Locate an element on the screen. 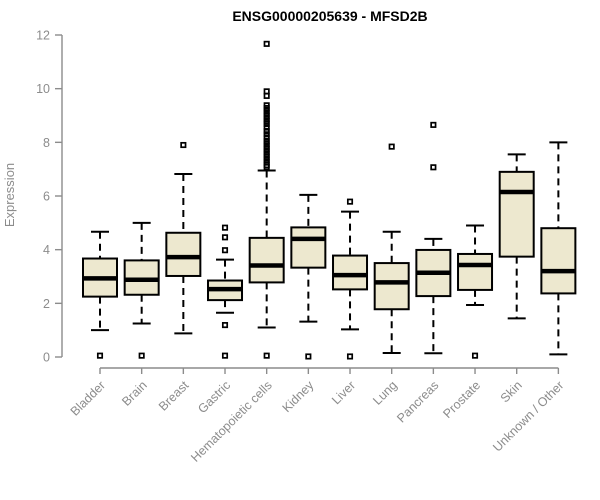  box-bladder is located at coordinates (100, 294).